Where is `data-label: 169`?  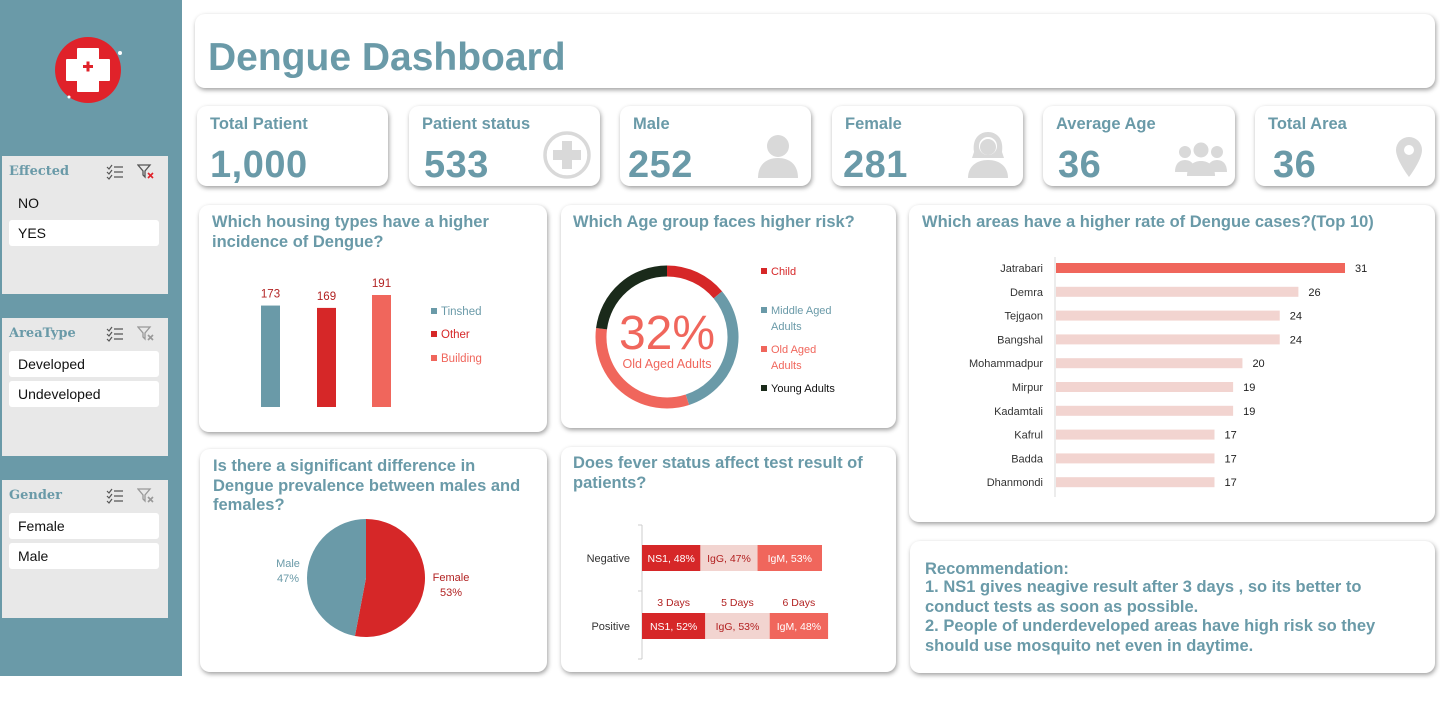
data-label: 169 is located at coordinates (326, 297).